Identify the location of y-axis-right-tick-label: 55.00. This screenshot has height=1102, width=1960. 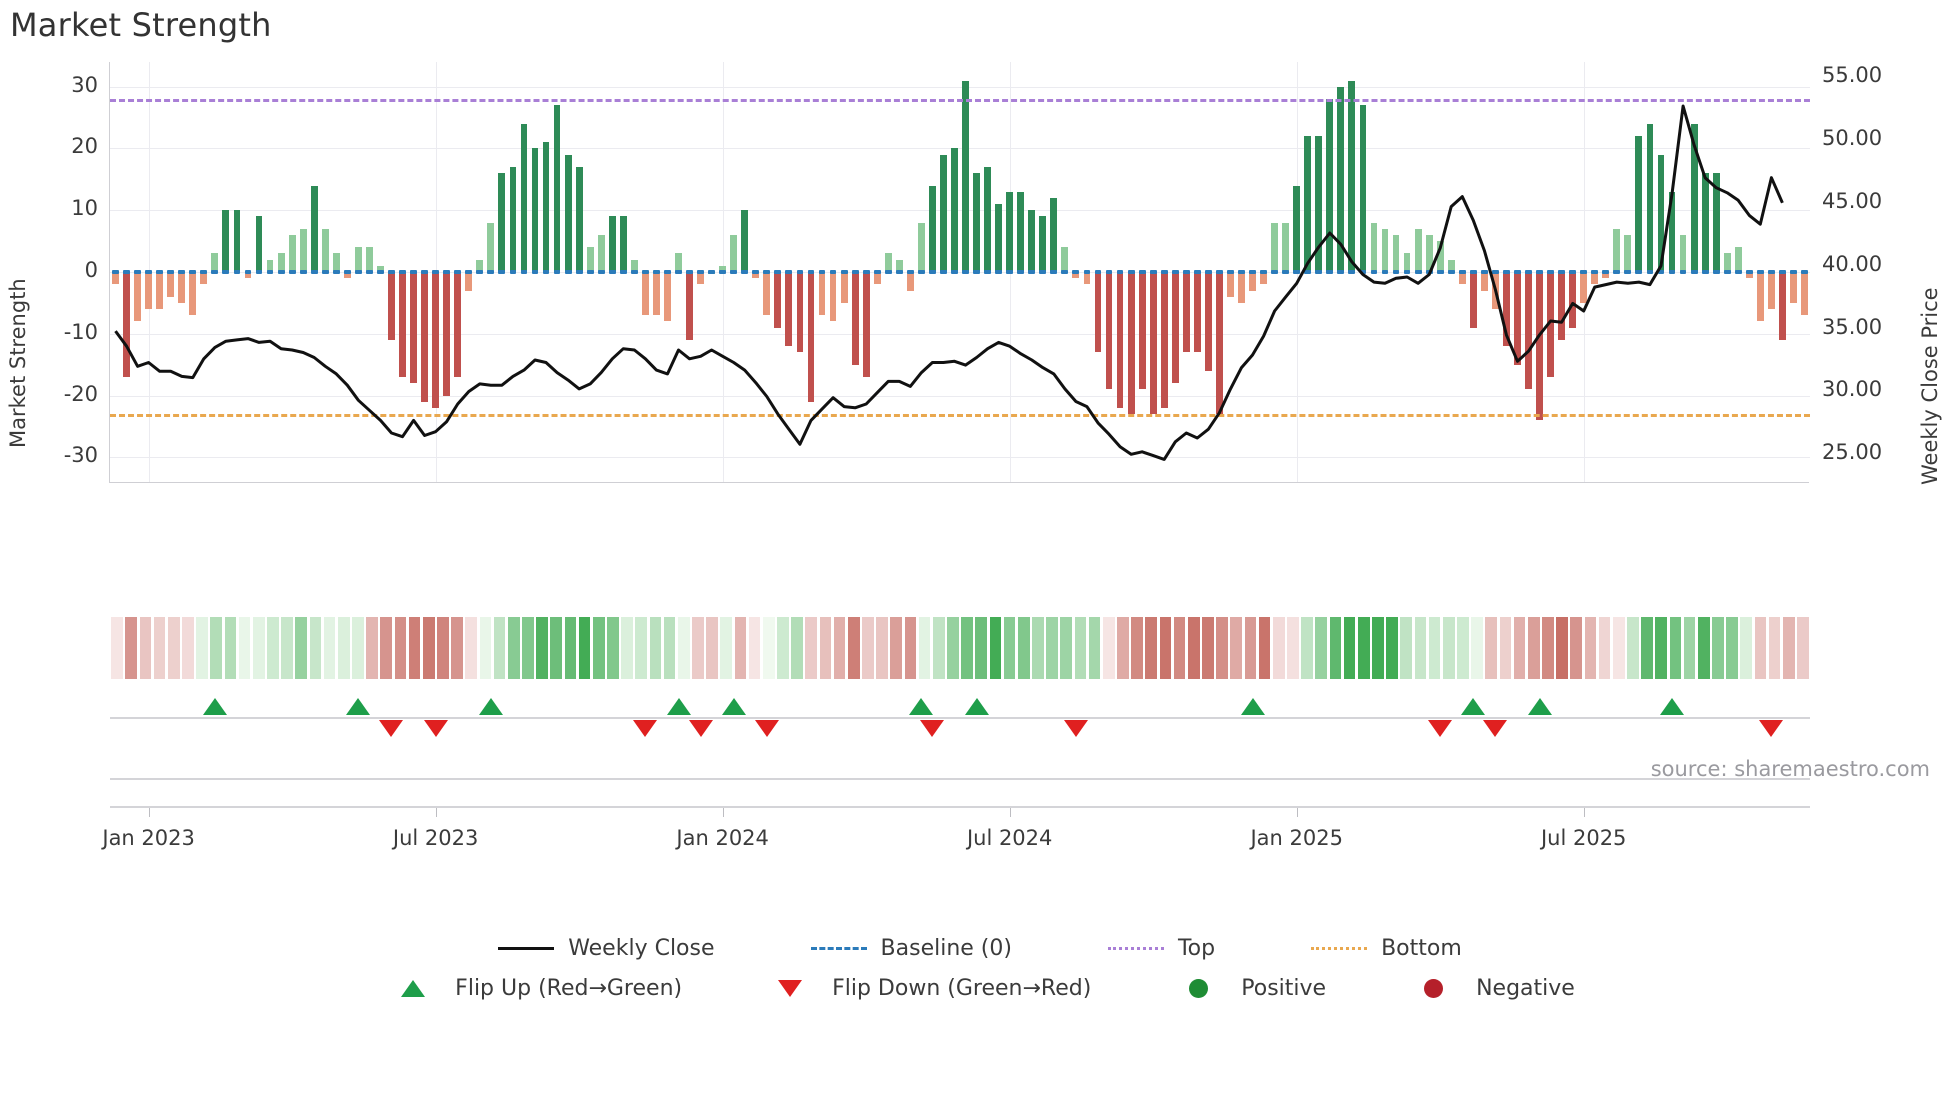
(1852, 75).